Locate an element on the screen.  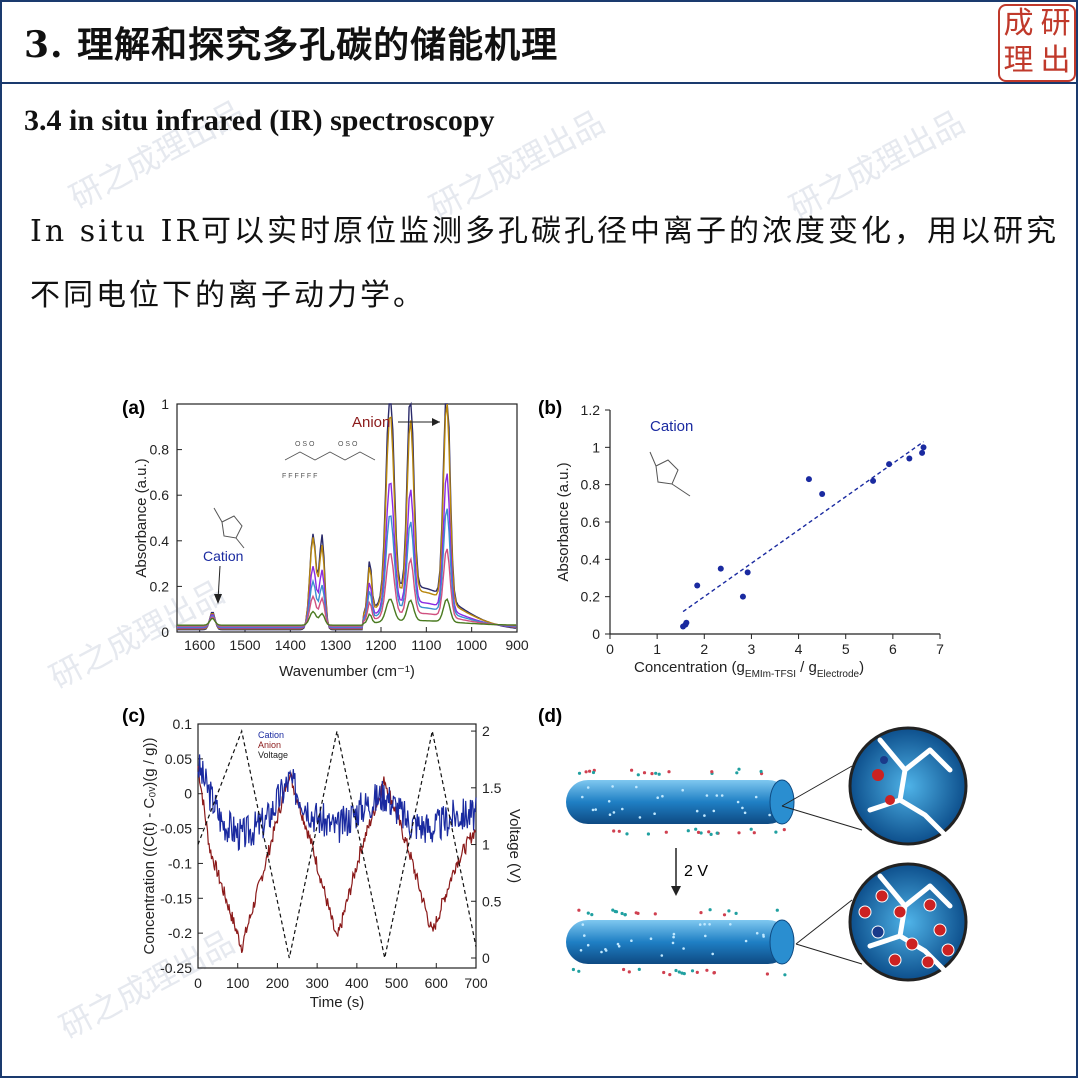
x-tick-label: 500 is located at coordinates (397, 983).